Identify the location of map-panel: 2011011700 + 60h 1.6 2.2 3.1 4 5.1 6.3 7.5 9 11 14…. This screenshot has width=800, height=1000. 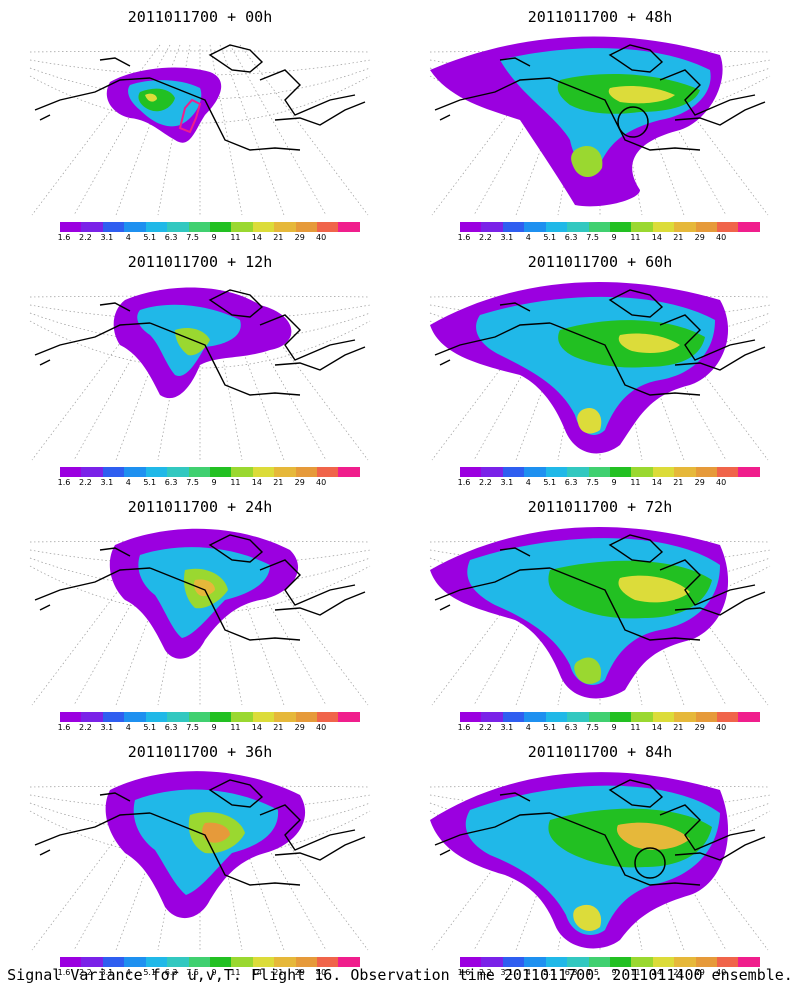
(600, 367).